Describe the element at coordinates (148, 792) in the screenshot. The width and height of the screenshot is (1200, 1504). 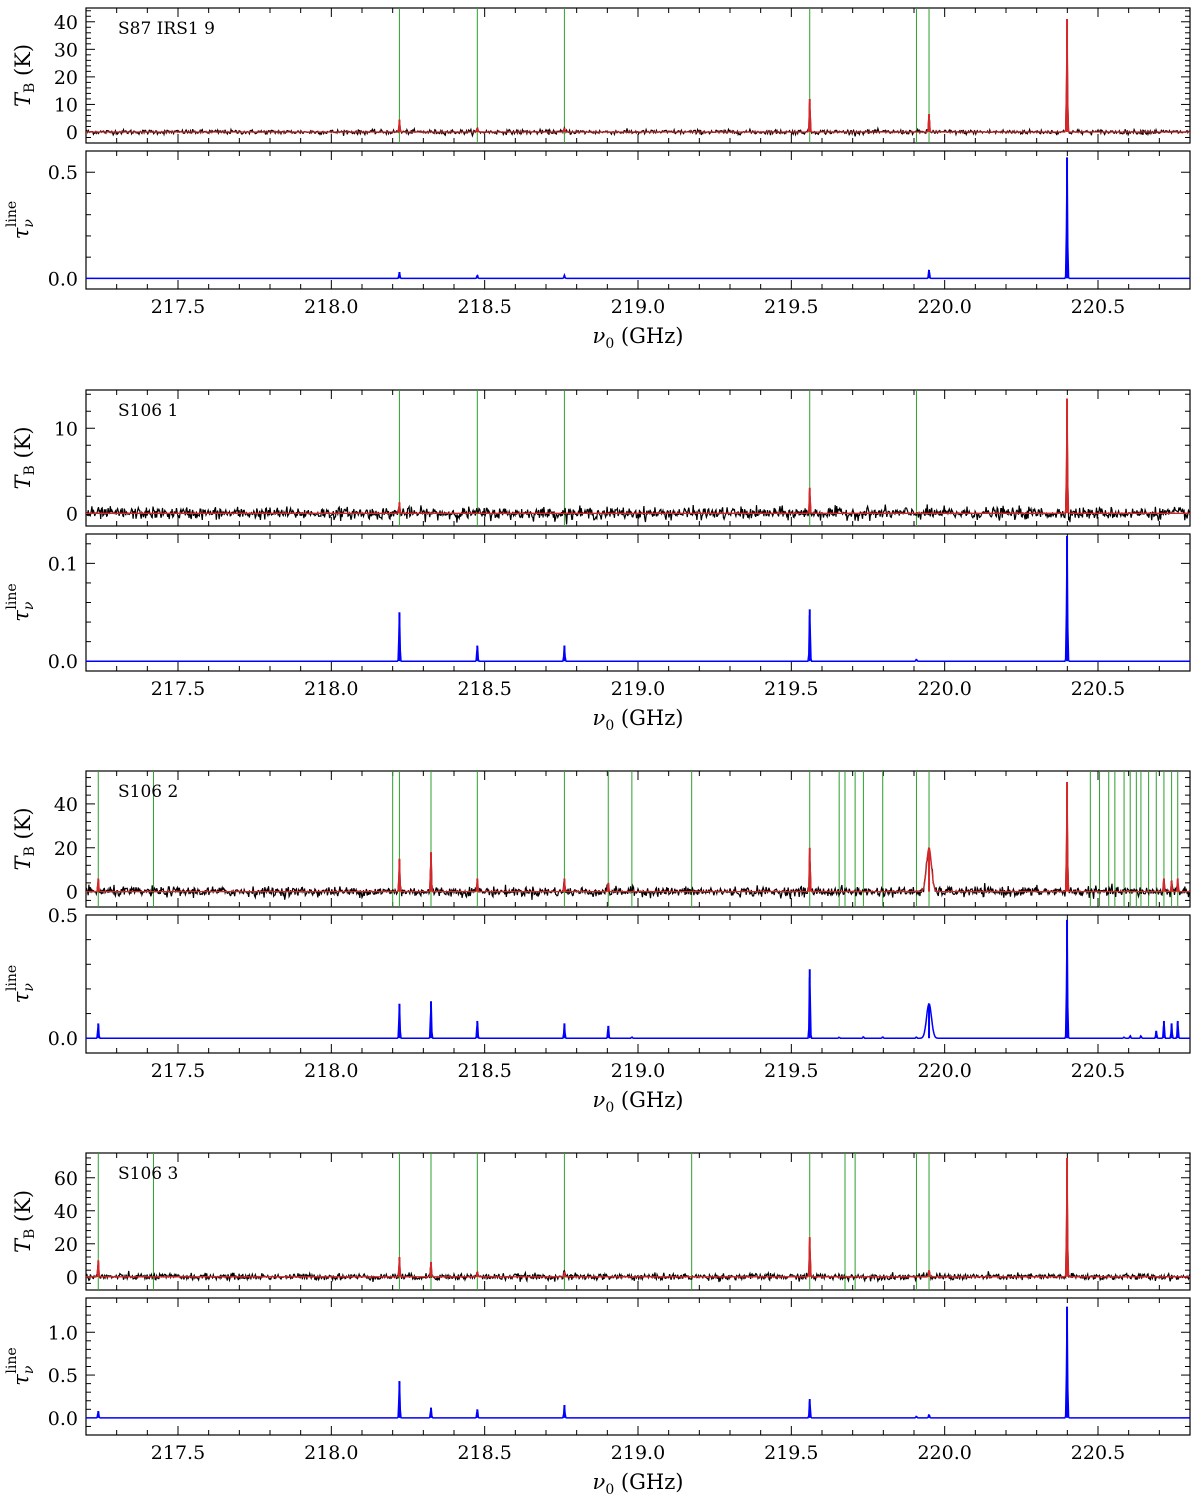
I see `source-label: S106 2` at that location.